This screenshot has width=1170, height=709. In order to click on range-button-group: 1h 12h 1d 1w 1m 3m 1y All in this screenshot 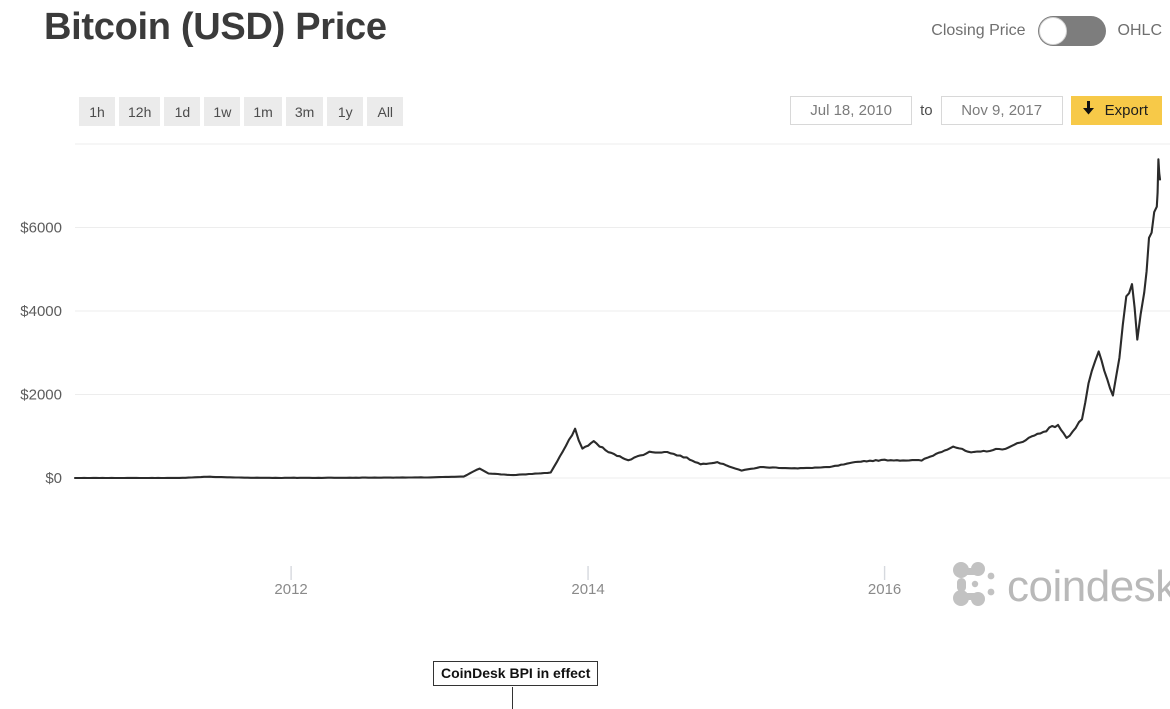, I will do `click(241, 111)`.